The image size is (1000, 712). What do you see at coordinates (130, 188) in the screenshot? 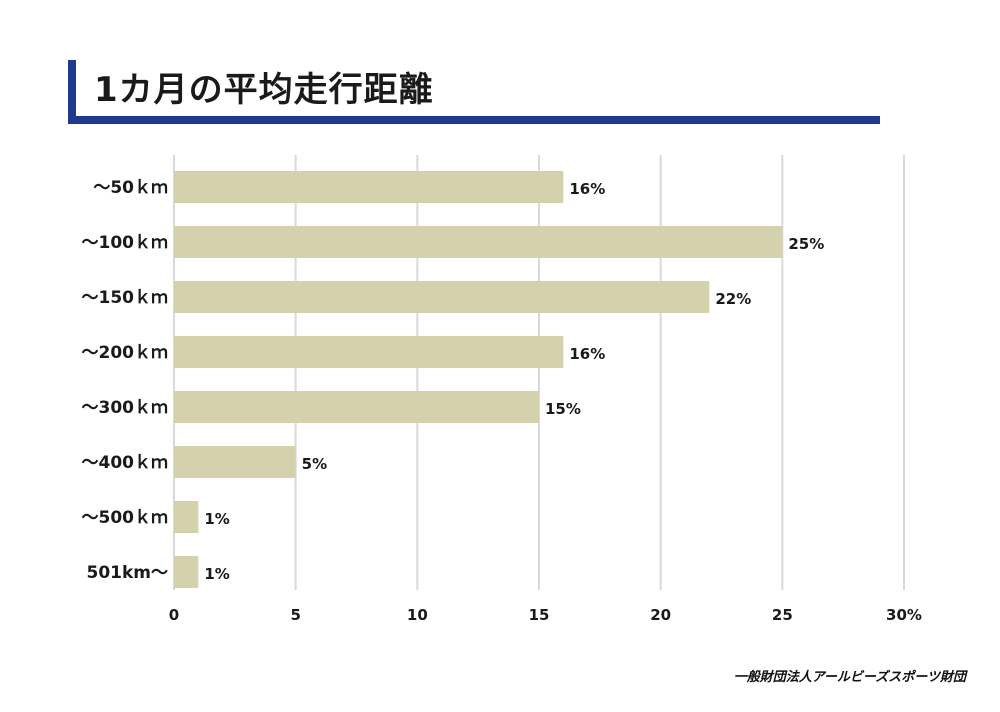
I see `category-label: 〜50ｋｍ` at bounding box center [130, 188].